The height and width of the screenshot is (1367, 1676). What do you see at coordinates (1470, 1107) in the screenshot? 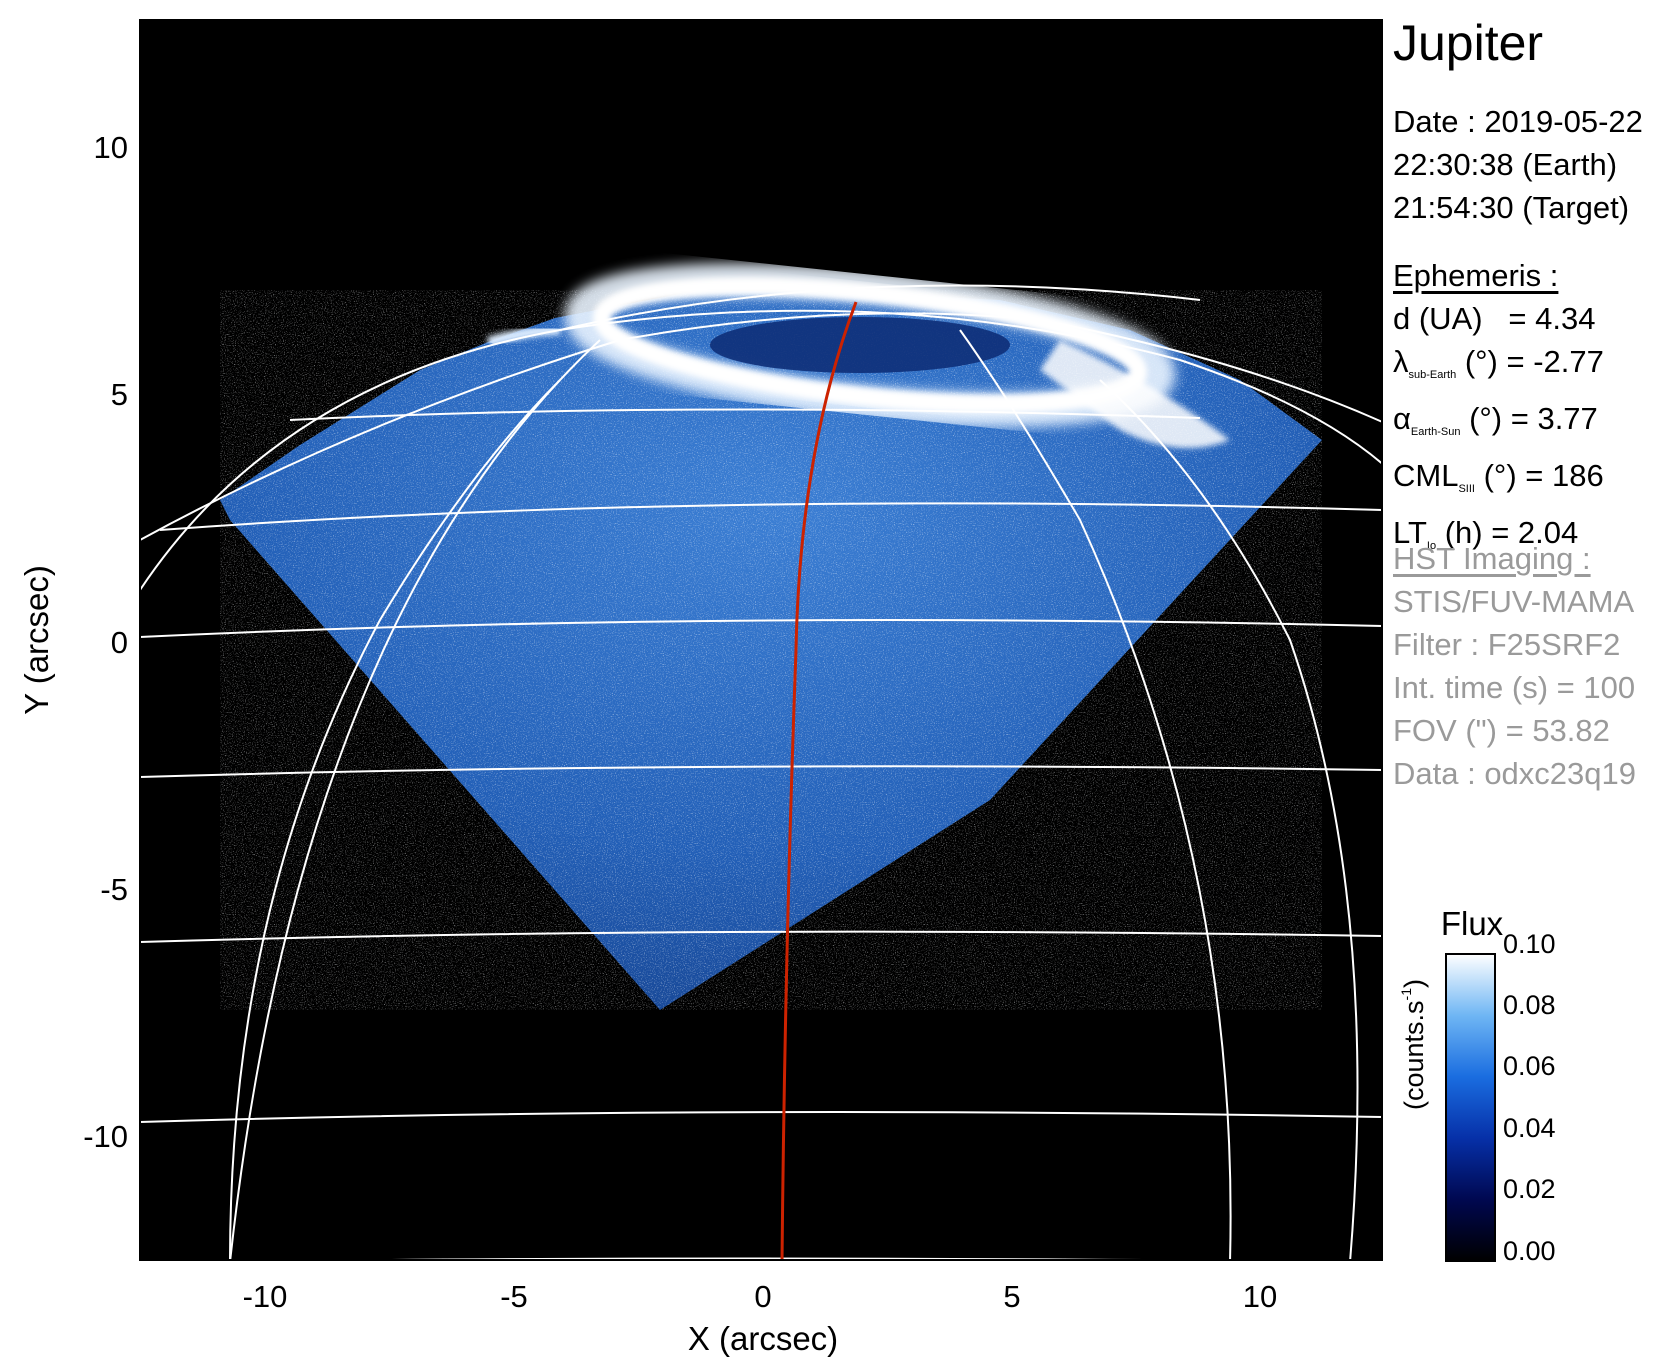
I see `colorbar` at bounding box center [1470, 1107].